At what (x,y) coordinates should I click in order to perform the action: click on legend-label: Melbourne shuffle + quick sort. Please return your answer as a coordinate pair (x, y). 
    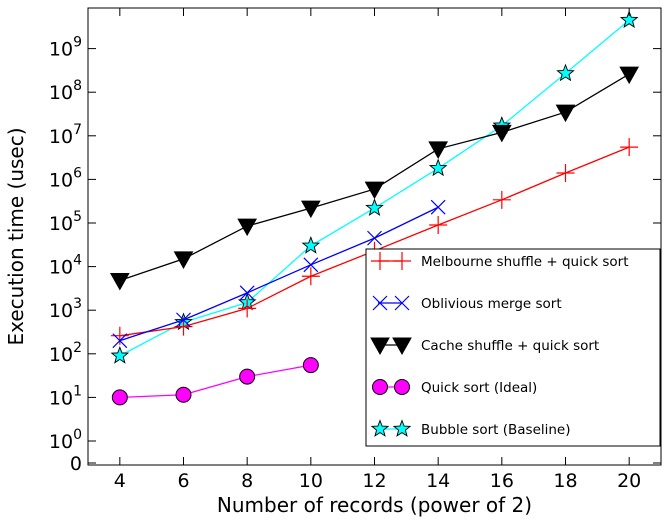
    Looking at the image, I should click on (525, 262).